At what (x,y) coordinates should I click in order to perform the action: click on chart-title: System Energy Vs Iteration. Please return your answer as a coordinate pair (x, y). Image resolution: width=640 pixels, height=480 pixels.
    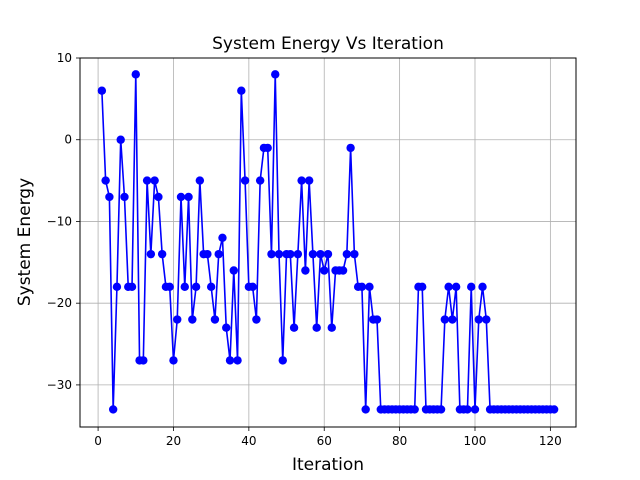
    Looking at the image, I should click on (328, 44).